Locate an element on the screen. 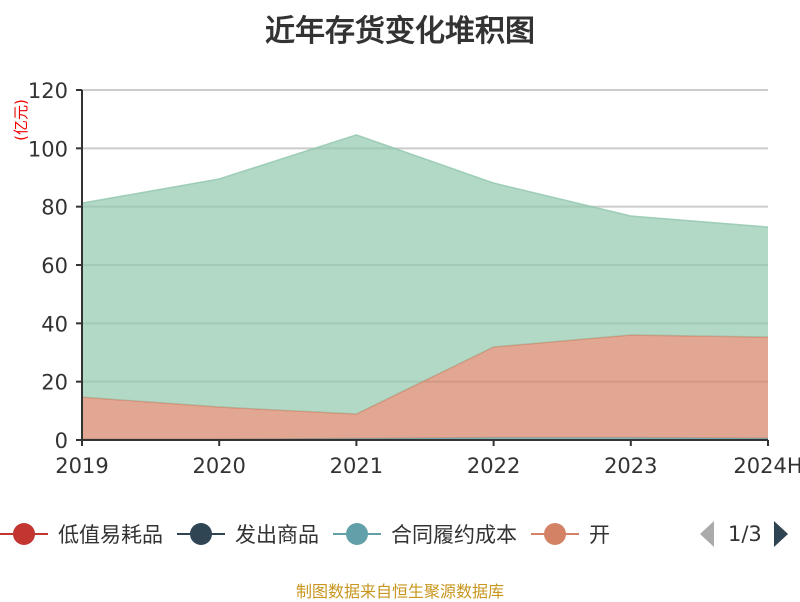  y-tick-label: 100 is located at coordinates (48, 149).